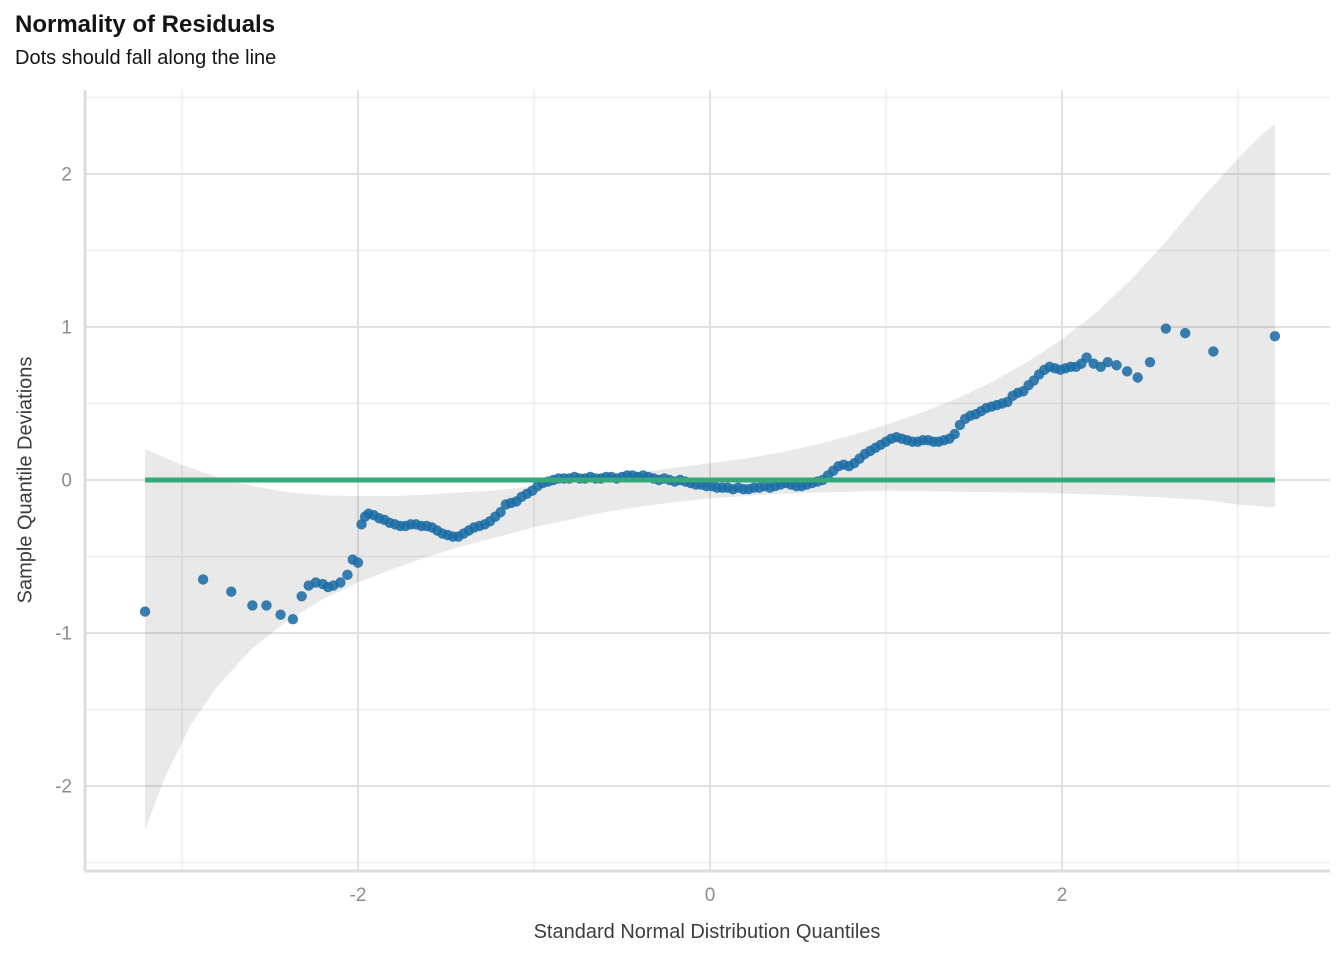  I want to click on x-tick-label: -2, so click(358, 895).